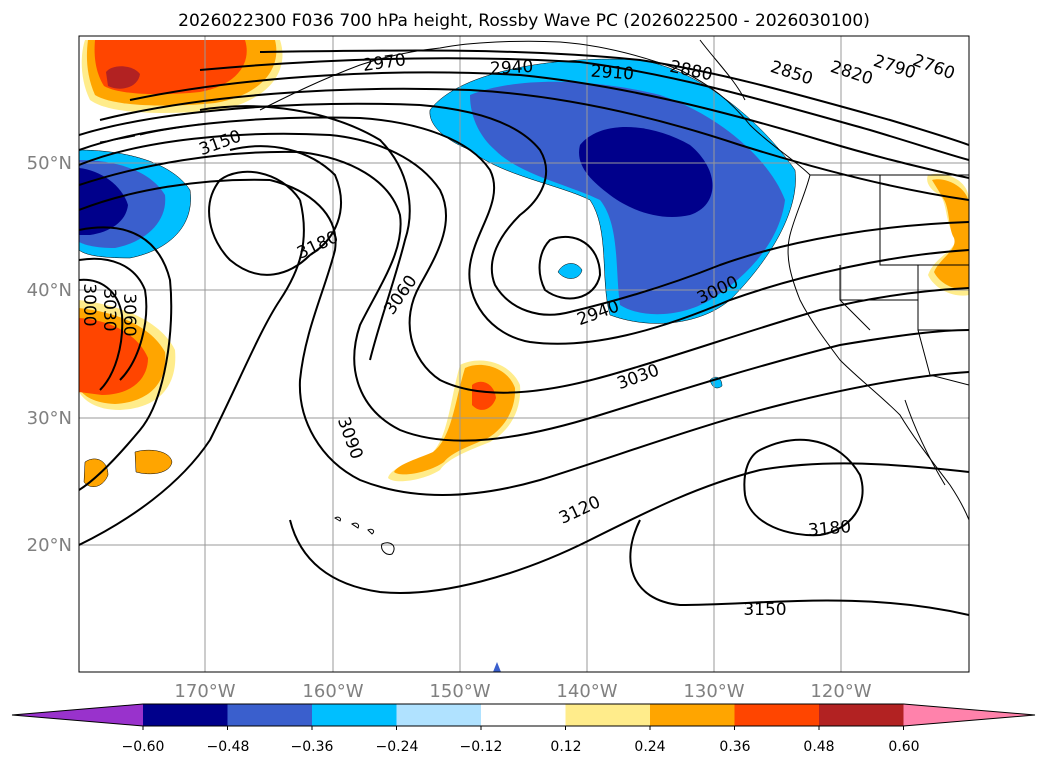  I want to click on lat-label: 40°N, so click(49, 290).